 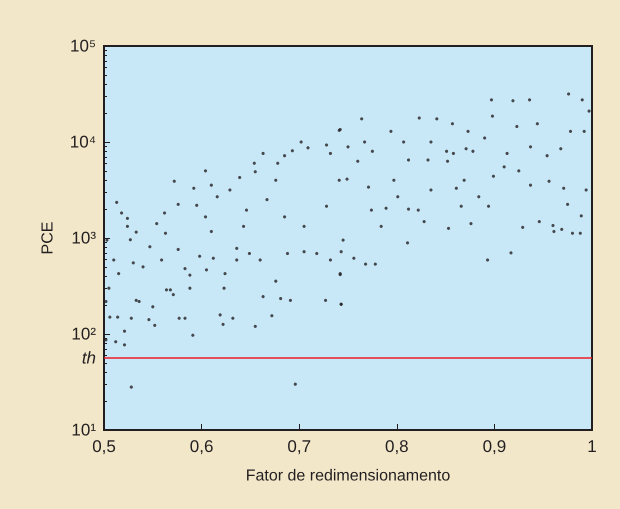 I want to click on y-axis-title: PCE, so click(x=48, y=238).